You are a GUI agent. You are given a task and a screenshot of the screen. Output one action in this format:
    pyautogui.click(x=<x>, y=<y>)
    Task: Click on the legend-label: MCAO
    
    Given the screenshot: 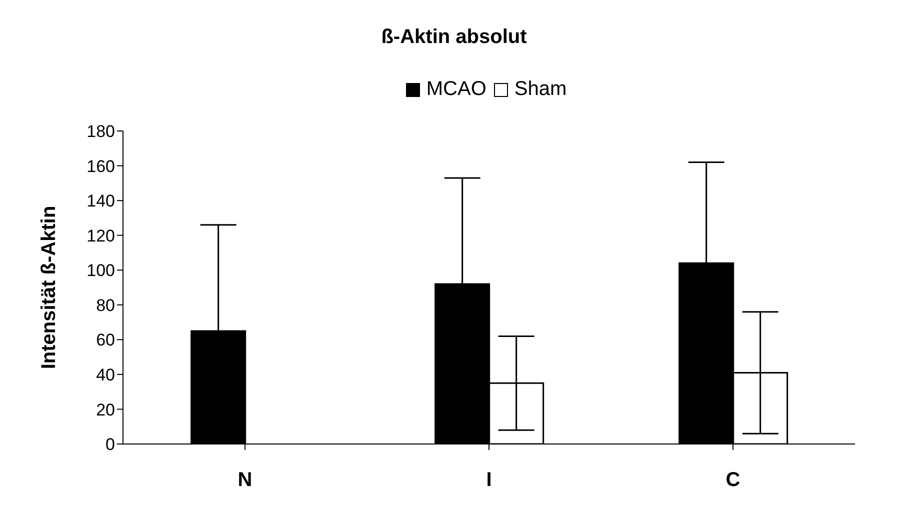 What is the action you would take?
    pyautogui.click(x=455, y=89)
    